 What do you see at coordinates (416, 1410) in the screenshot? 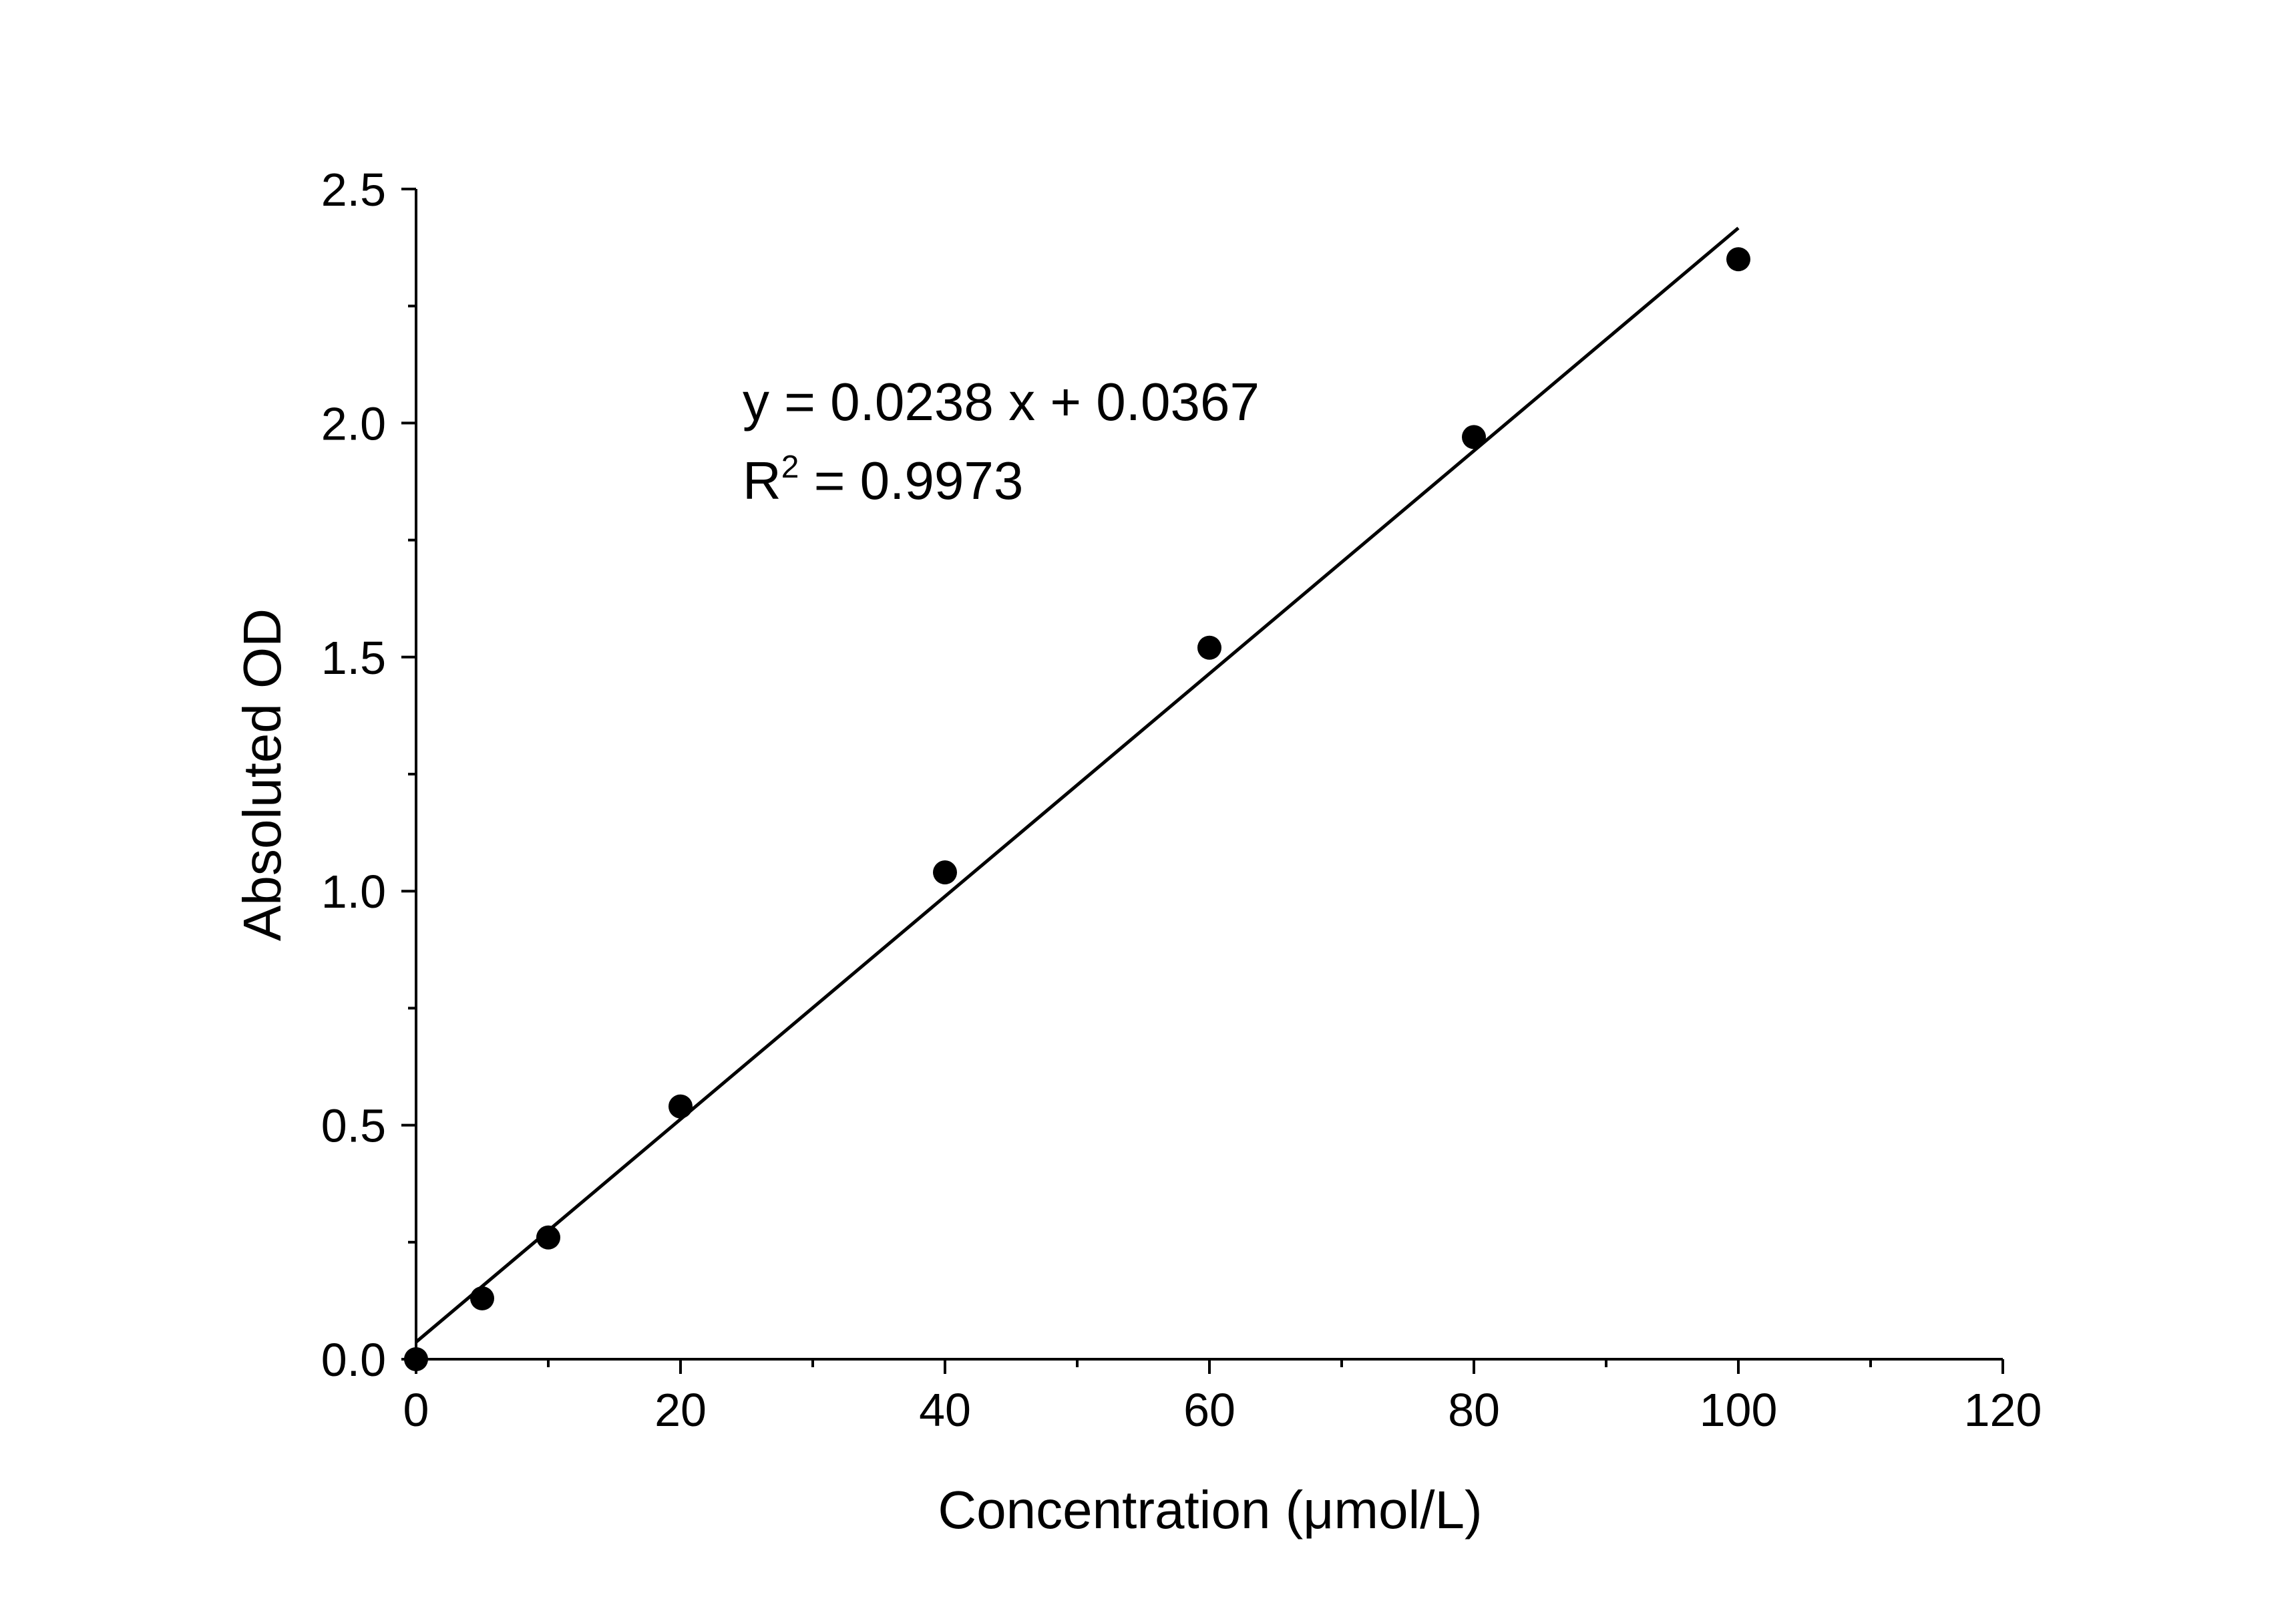
I see `x-tick-label: 0` at bounding box center [416, 1410].